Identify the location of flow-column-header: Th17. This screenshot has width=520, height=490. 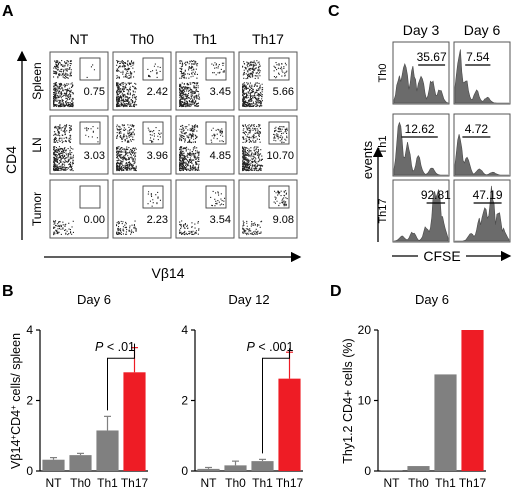
(268, 39).